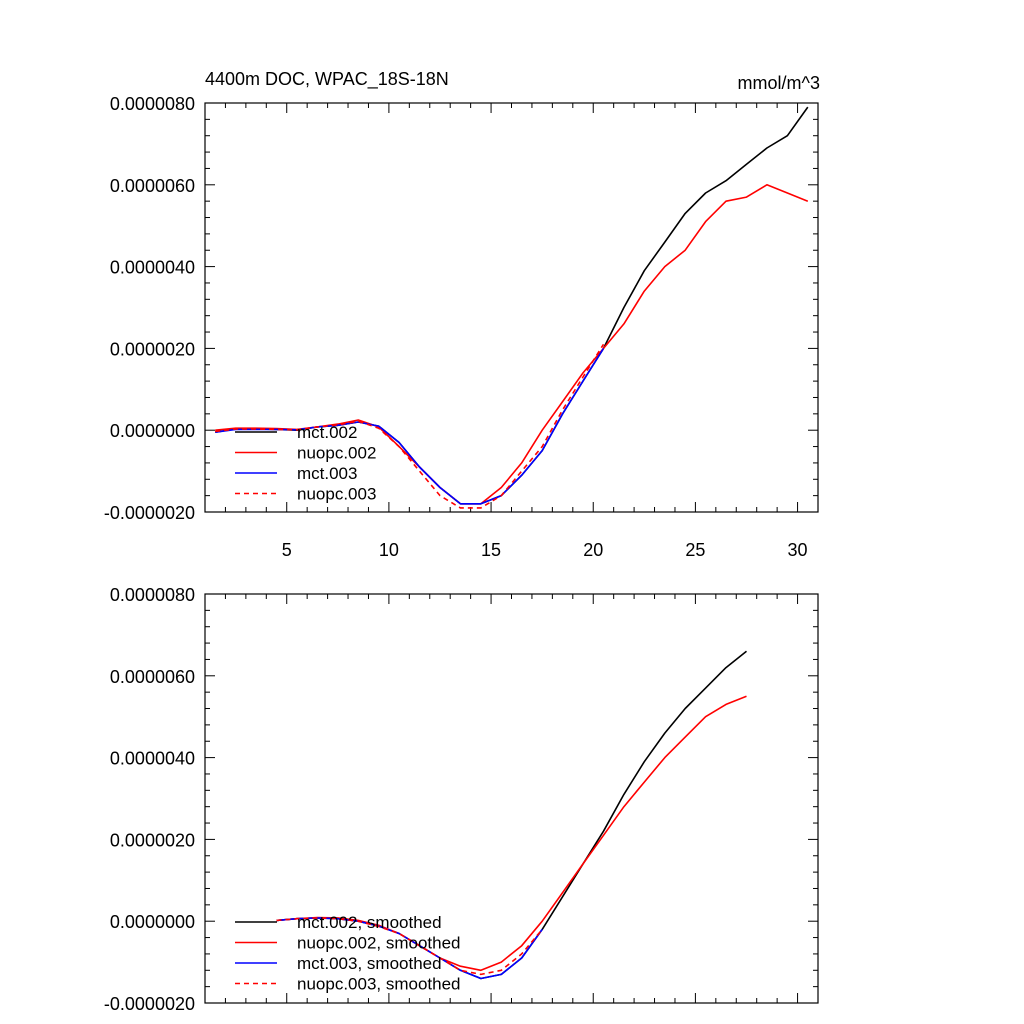  Describe the element at coordinates (336, 453) in the screenshot. I see `legend-label: nuopc.002` at that location.